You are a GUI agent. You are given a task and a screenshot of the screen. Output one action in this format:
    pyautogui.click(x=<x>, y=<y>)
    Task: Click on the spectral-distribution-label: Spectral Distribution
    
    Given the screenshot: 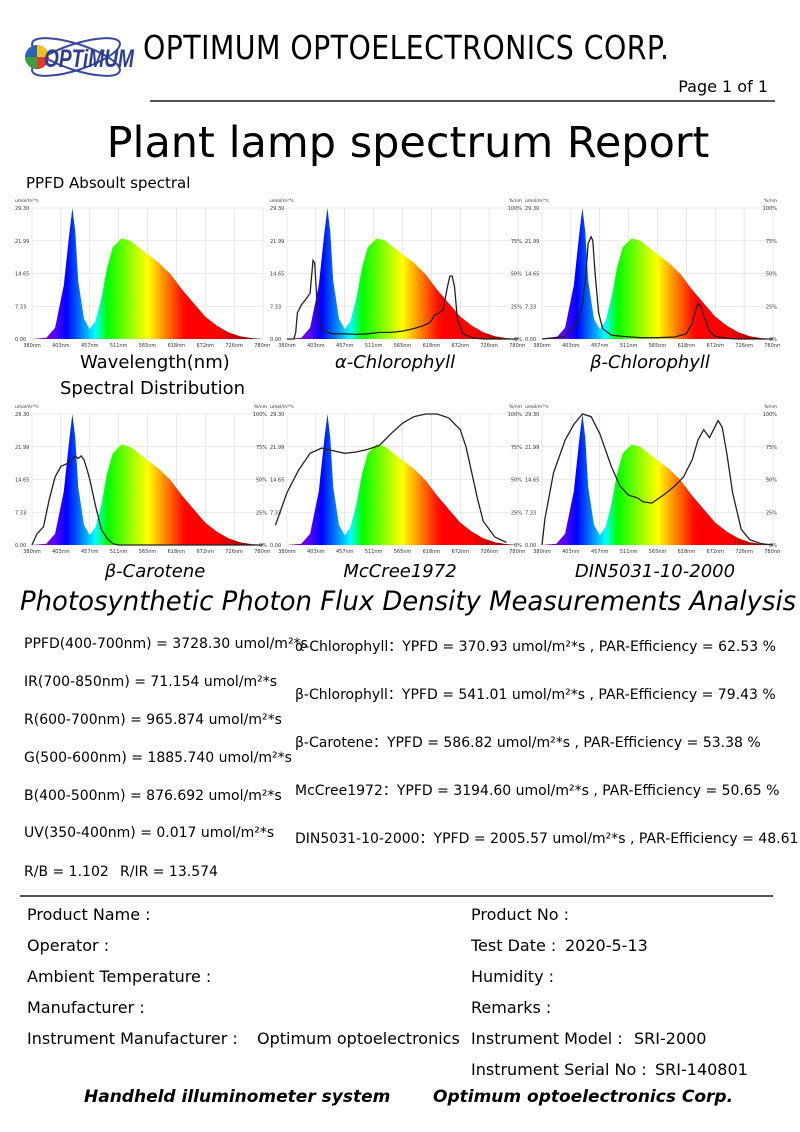 What is the action you would take?
    pyautogui.click(x=153, y=388)
    